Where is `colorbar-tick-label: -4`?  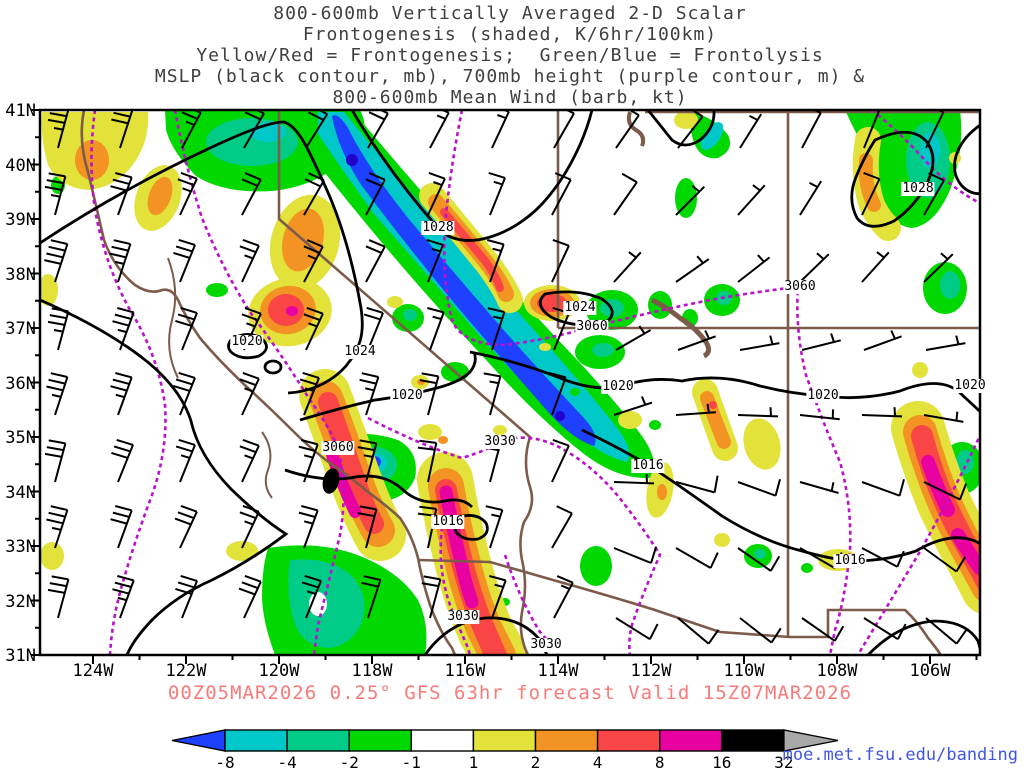
colorbar-tick-label: -4 is located at coordinates (286, 760).